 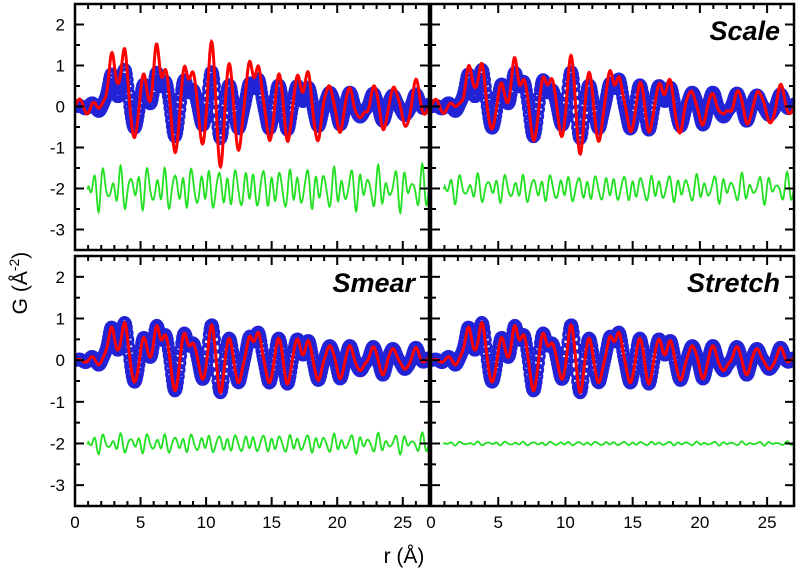 I want to click on y-axis-label-main: G (Å, so click(x=20, y=292).